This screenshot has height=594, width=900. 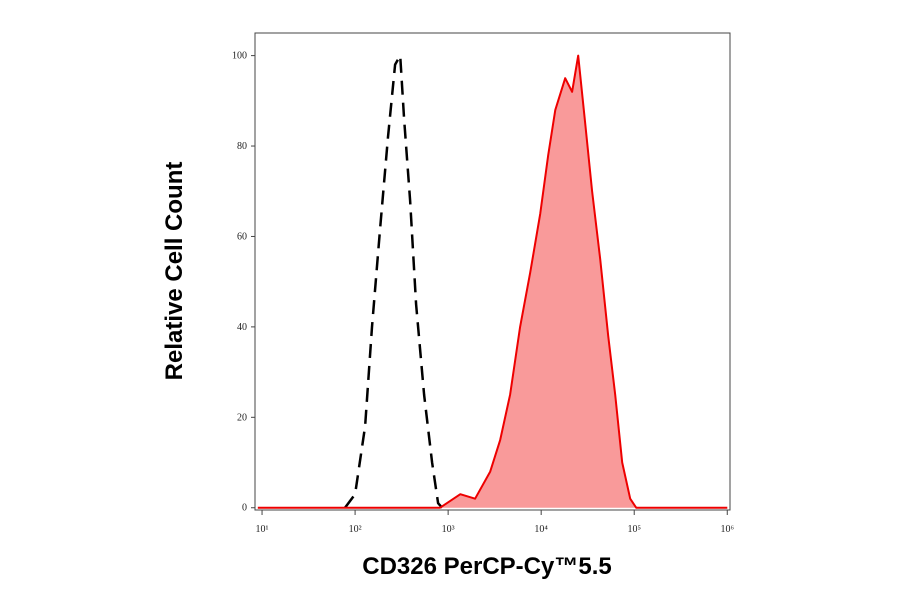 What do you see at coordinates (728, 529) in the screenshot?
I see `x-tick-label: 10⁶` at bounding box center [728, 529].